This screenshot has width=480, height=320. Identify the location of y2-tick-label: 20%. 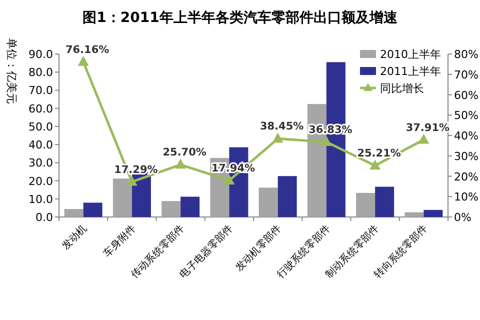
(466, 177).